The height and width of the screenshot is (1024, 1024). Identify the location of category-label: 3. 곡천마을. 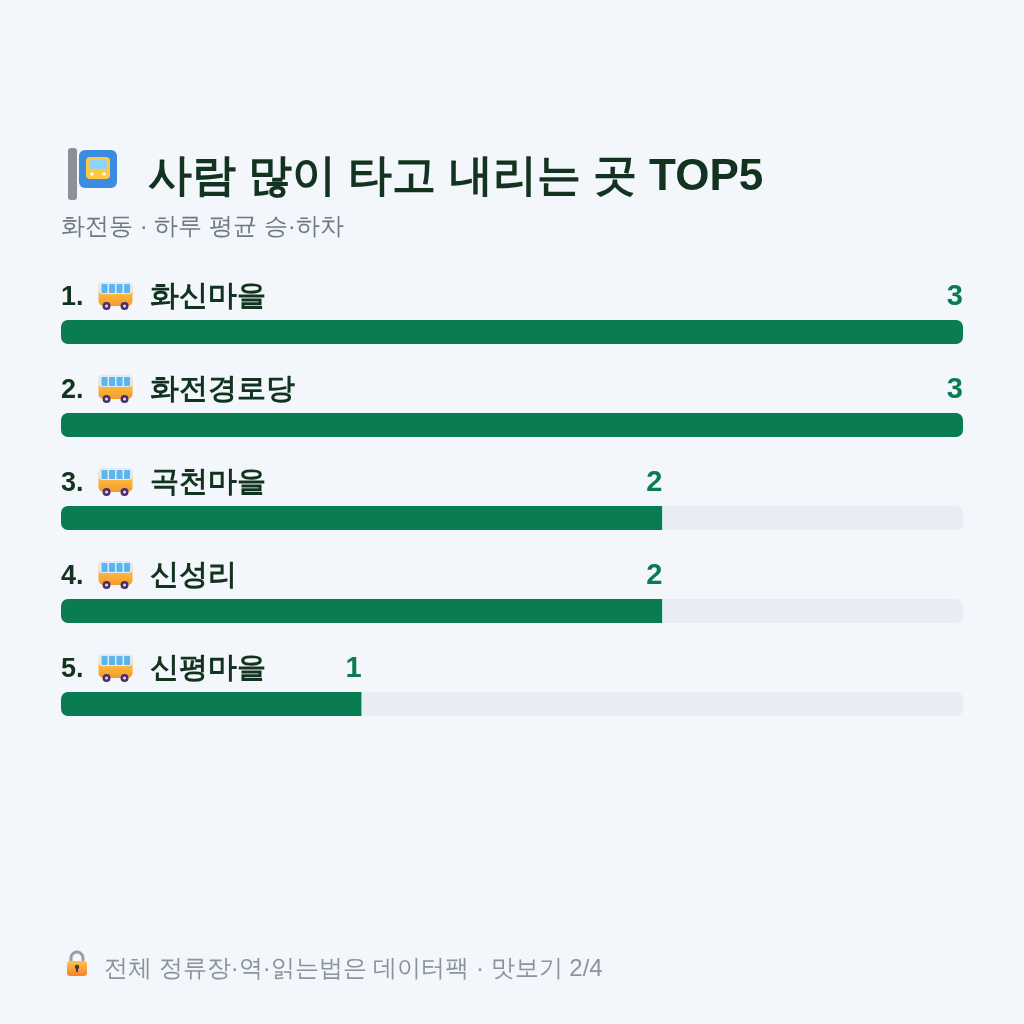
(163, 481).